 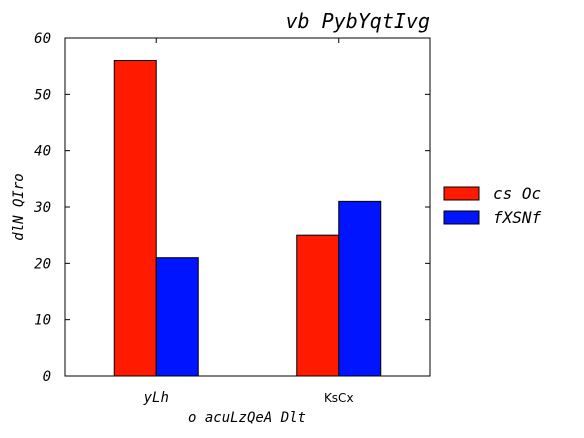 What do you see at coordinates (135, 218) in the screenshot?
I see `bar-cs-Oc-yLh` at bounding box center [135, 218].